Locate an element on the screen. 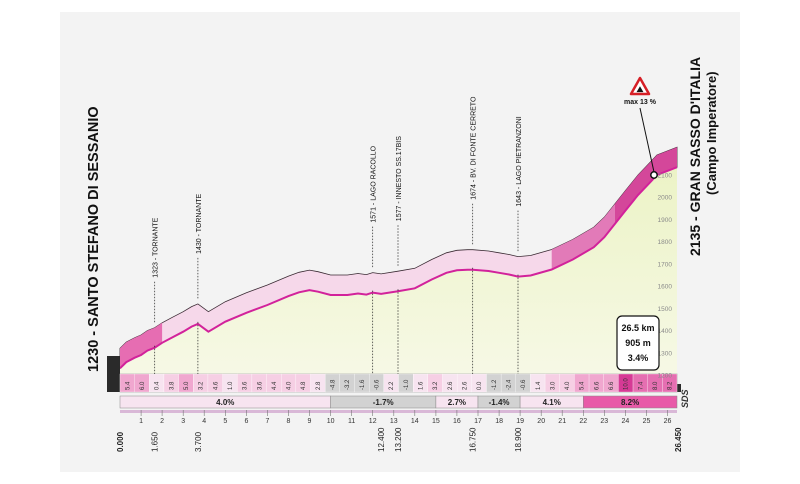  waypoint-label: 1571 - LAGO RACOLLO is located at coordinates (374, 183).